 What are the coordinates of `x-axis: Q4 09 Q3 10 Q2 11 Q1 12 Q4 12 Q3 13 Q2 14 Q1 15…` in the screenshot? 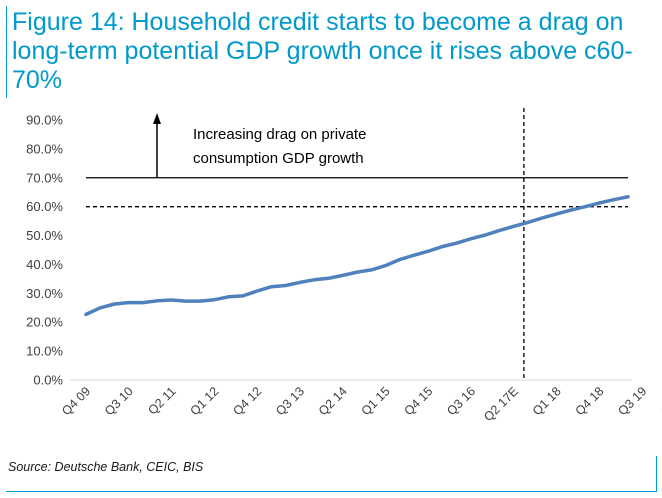 It's located at (360, 401).